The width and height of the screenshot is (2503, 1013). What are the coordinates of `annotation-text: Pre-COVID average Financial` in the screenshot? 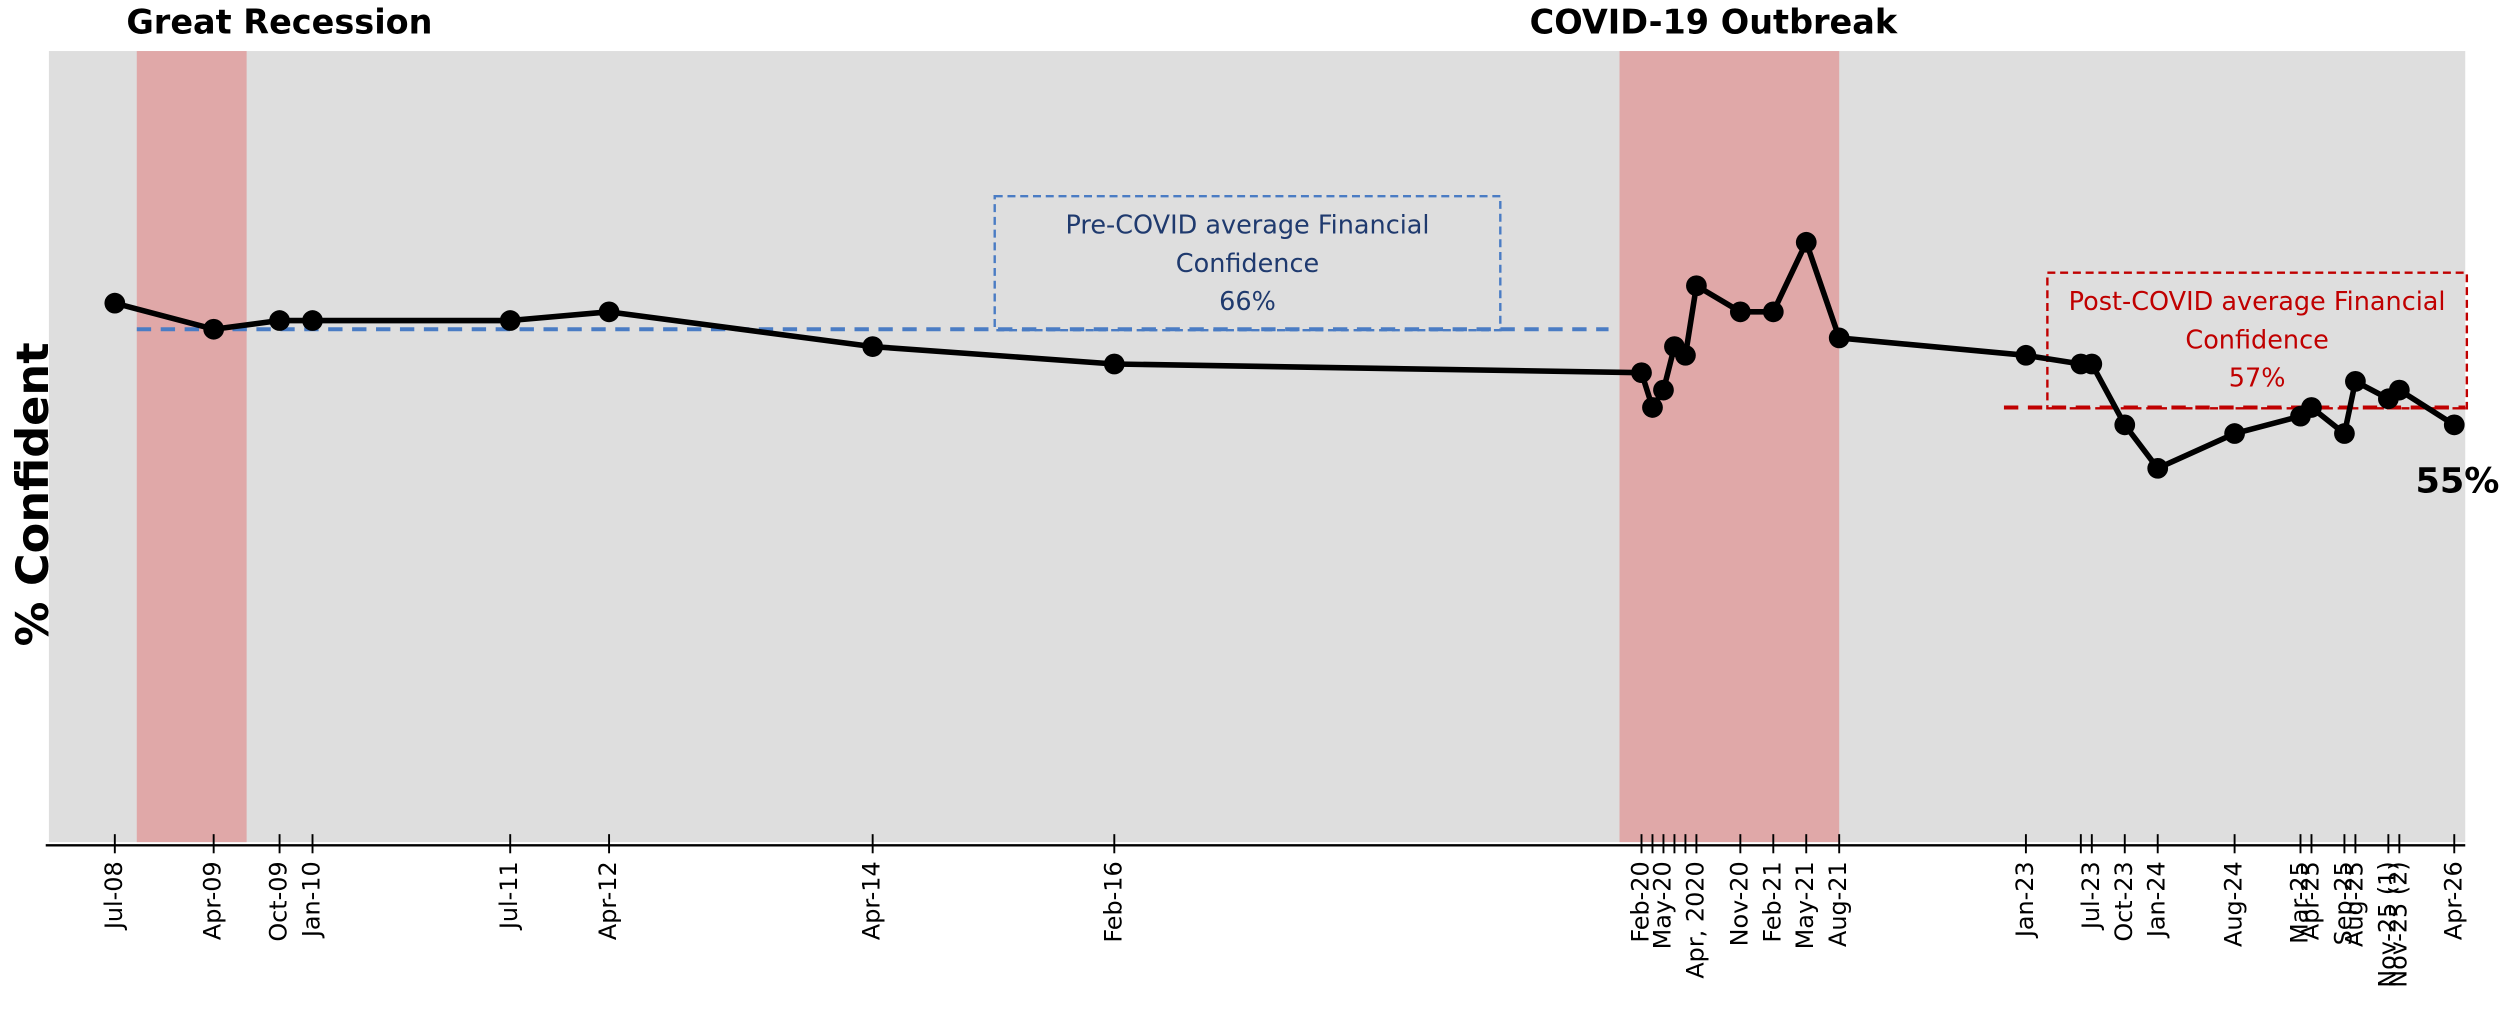 It's located at (1247, 225).